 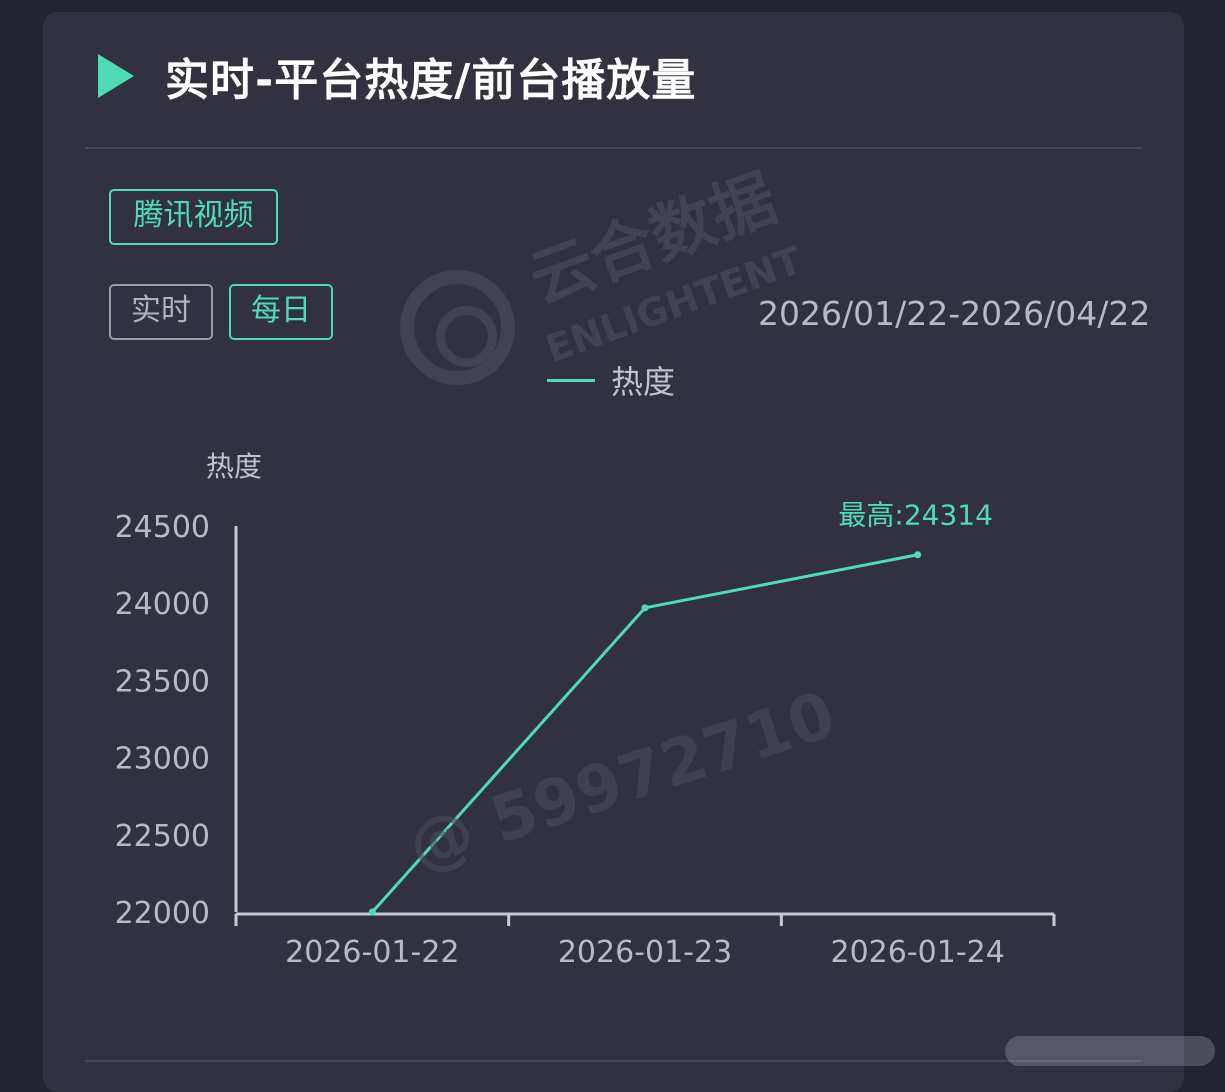 What do you see at coordinates (431, 80) in the screenshot?
I see `page-title: 实时-平台热度/前台播放量` at bounding box center [431, 80].